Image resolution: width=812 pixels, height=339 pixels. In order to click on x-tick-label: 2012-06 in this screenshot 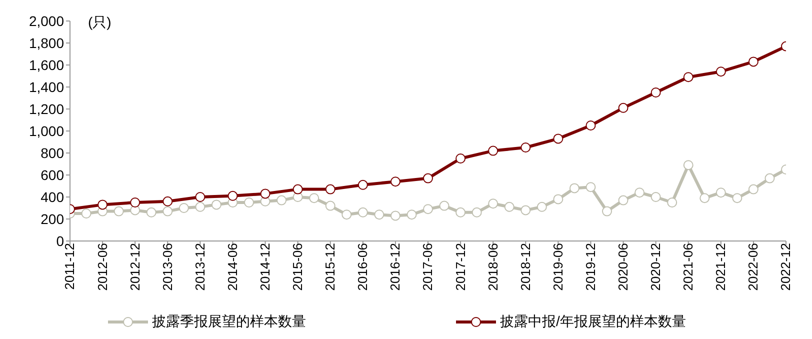, I will do `click(102, 267)`.